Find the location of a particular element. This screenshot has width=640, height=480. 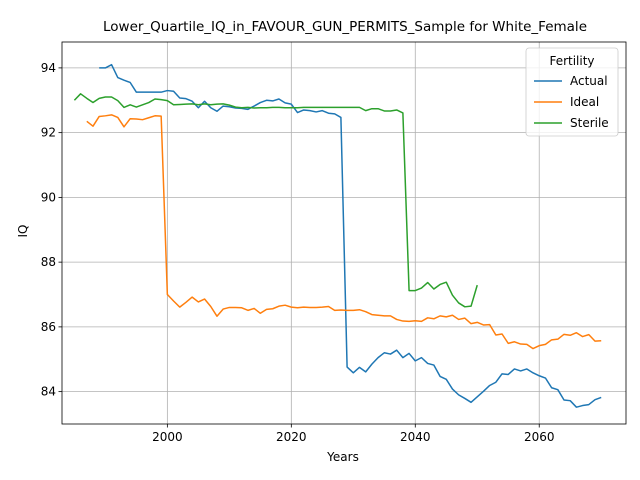

legend-box is located at coordinates (572, 92).